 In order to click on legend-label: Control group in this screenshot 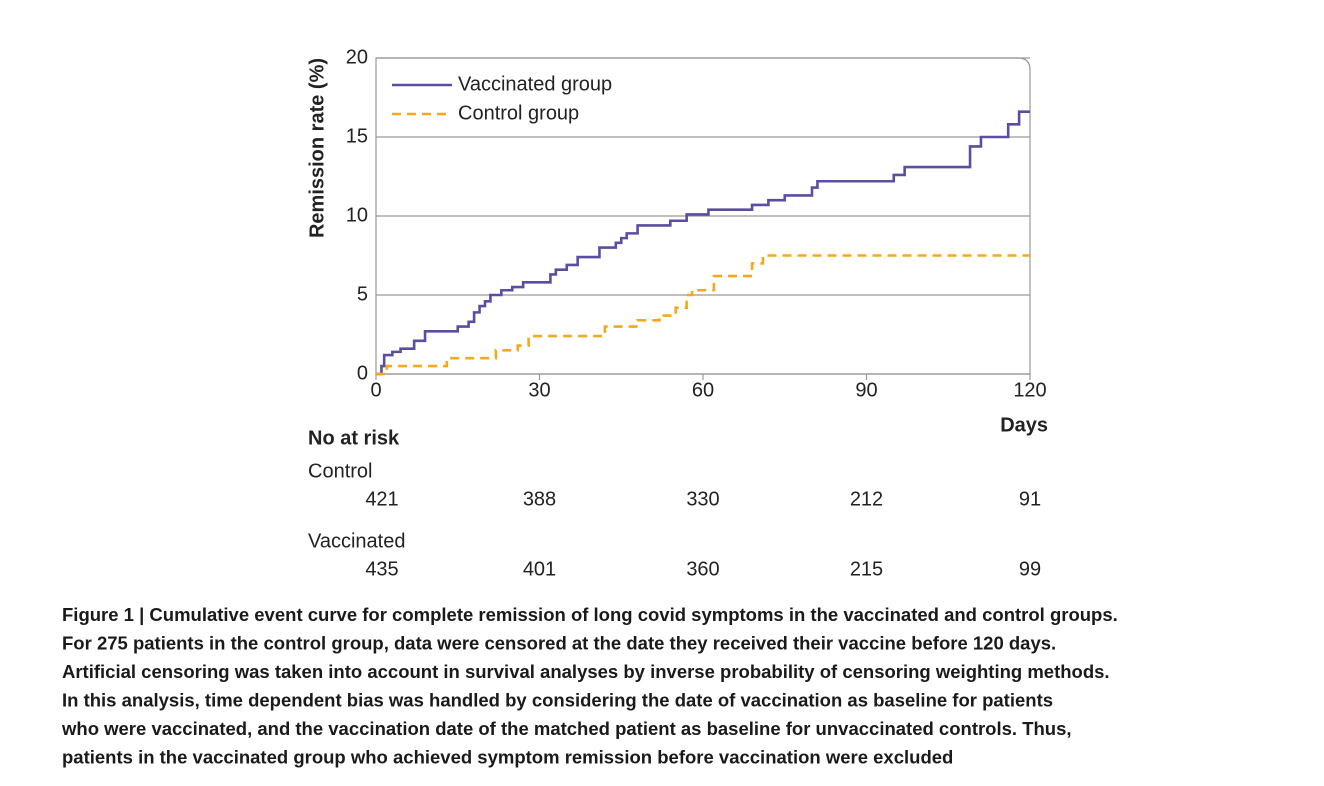, I will do `click(518, 113)`.